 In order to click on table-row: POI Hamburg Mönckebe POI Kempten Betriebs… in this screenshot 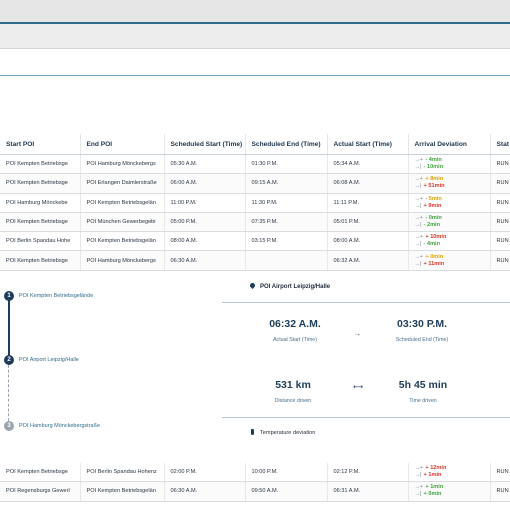, I will do `click(255, 203)`.